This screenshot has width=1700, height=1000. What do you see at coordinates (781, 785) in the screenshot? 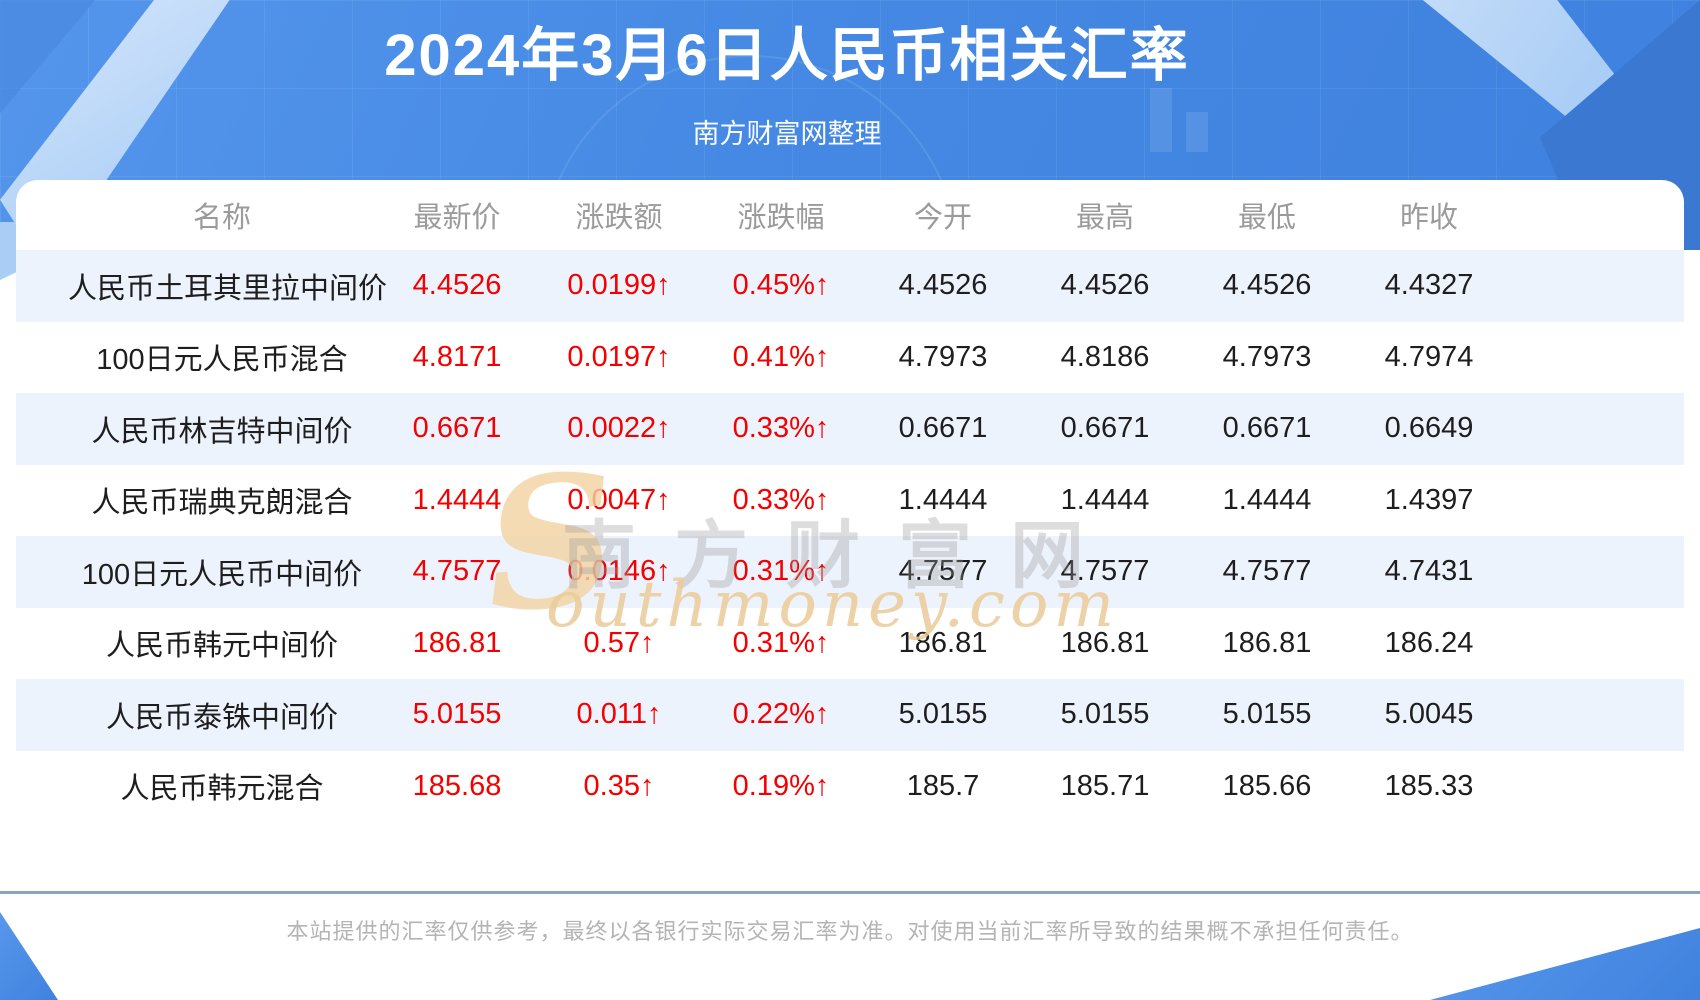
I see `cell-change-percent: 0.19%↑` at bounding box center [781, 785].